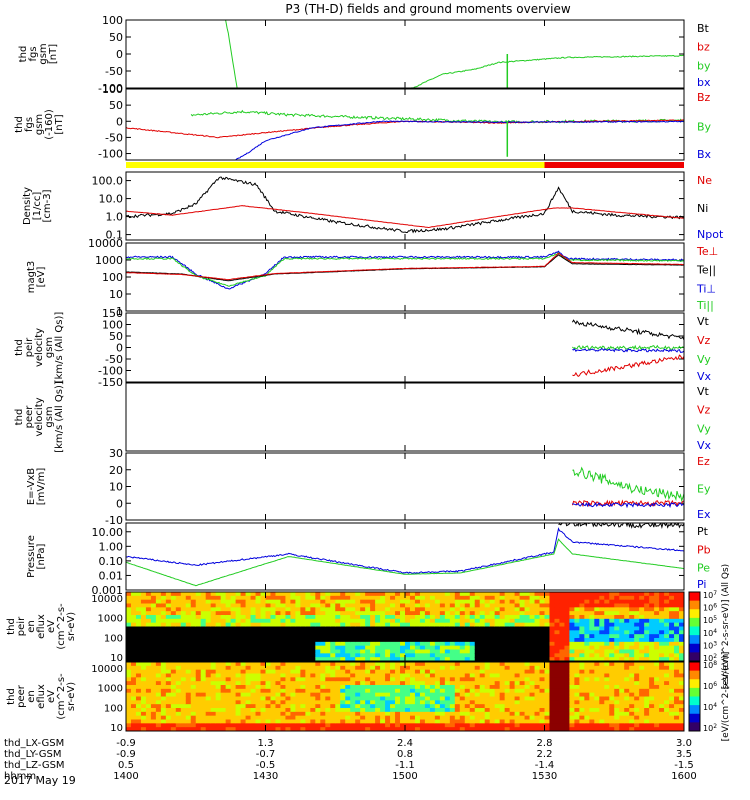  What do you see at coordinates (703, 461) in the screenshot?
I see `legend-entry: Ez` at bounding box center [703, 461].